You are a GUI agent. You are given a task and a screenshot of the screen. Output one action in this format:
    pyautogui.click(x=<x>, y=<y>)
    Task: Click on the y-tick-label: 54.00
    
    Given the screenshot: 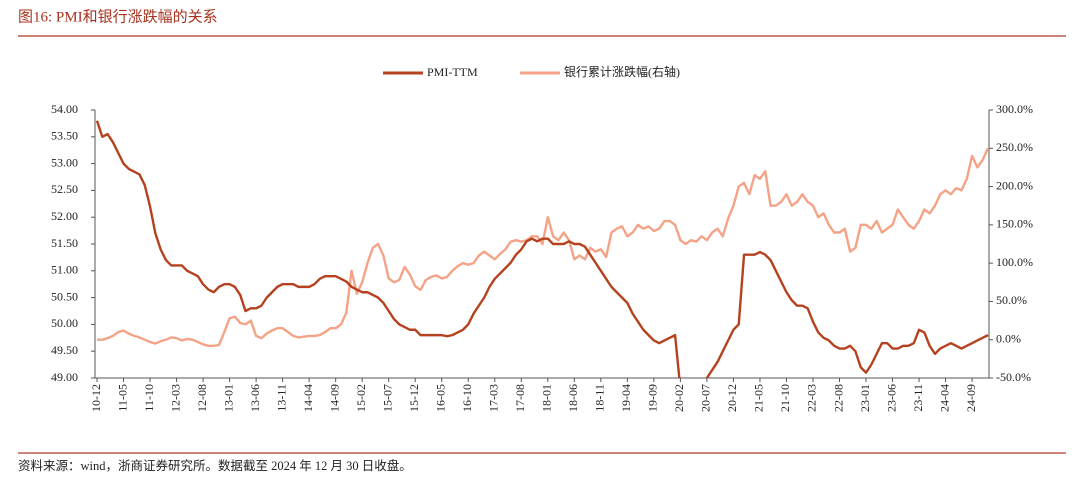 What is the action you would take?
    pyautogui.click(x=64, y=109)
    